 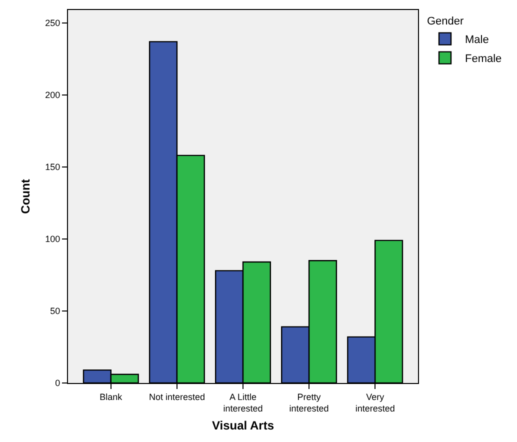 What do you see at coordinates (52, 23) in the screenshot?
I see `y-tick-label: 250` at bounding box center [52, 23].